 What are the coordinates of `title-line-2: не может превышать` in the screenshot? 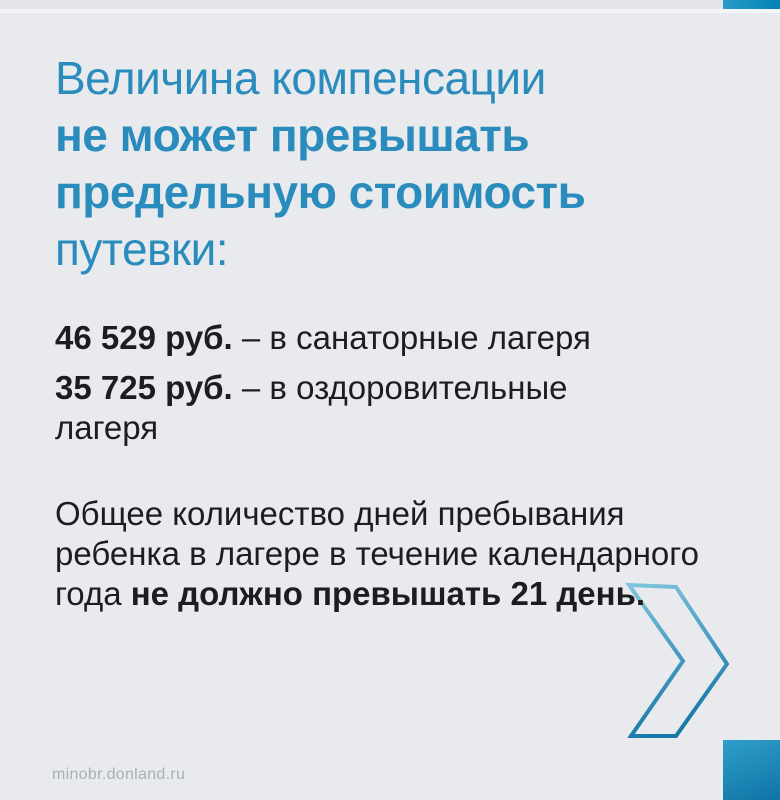 It's located at (292, 135).